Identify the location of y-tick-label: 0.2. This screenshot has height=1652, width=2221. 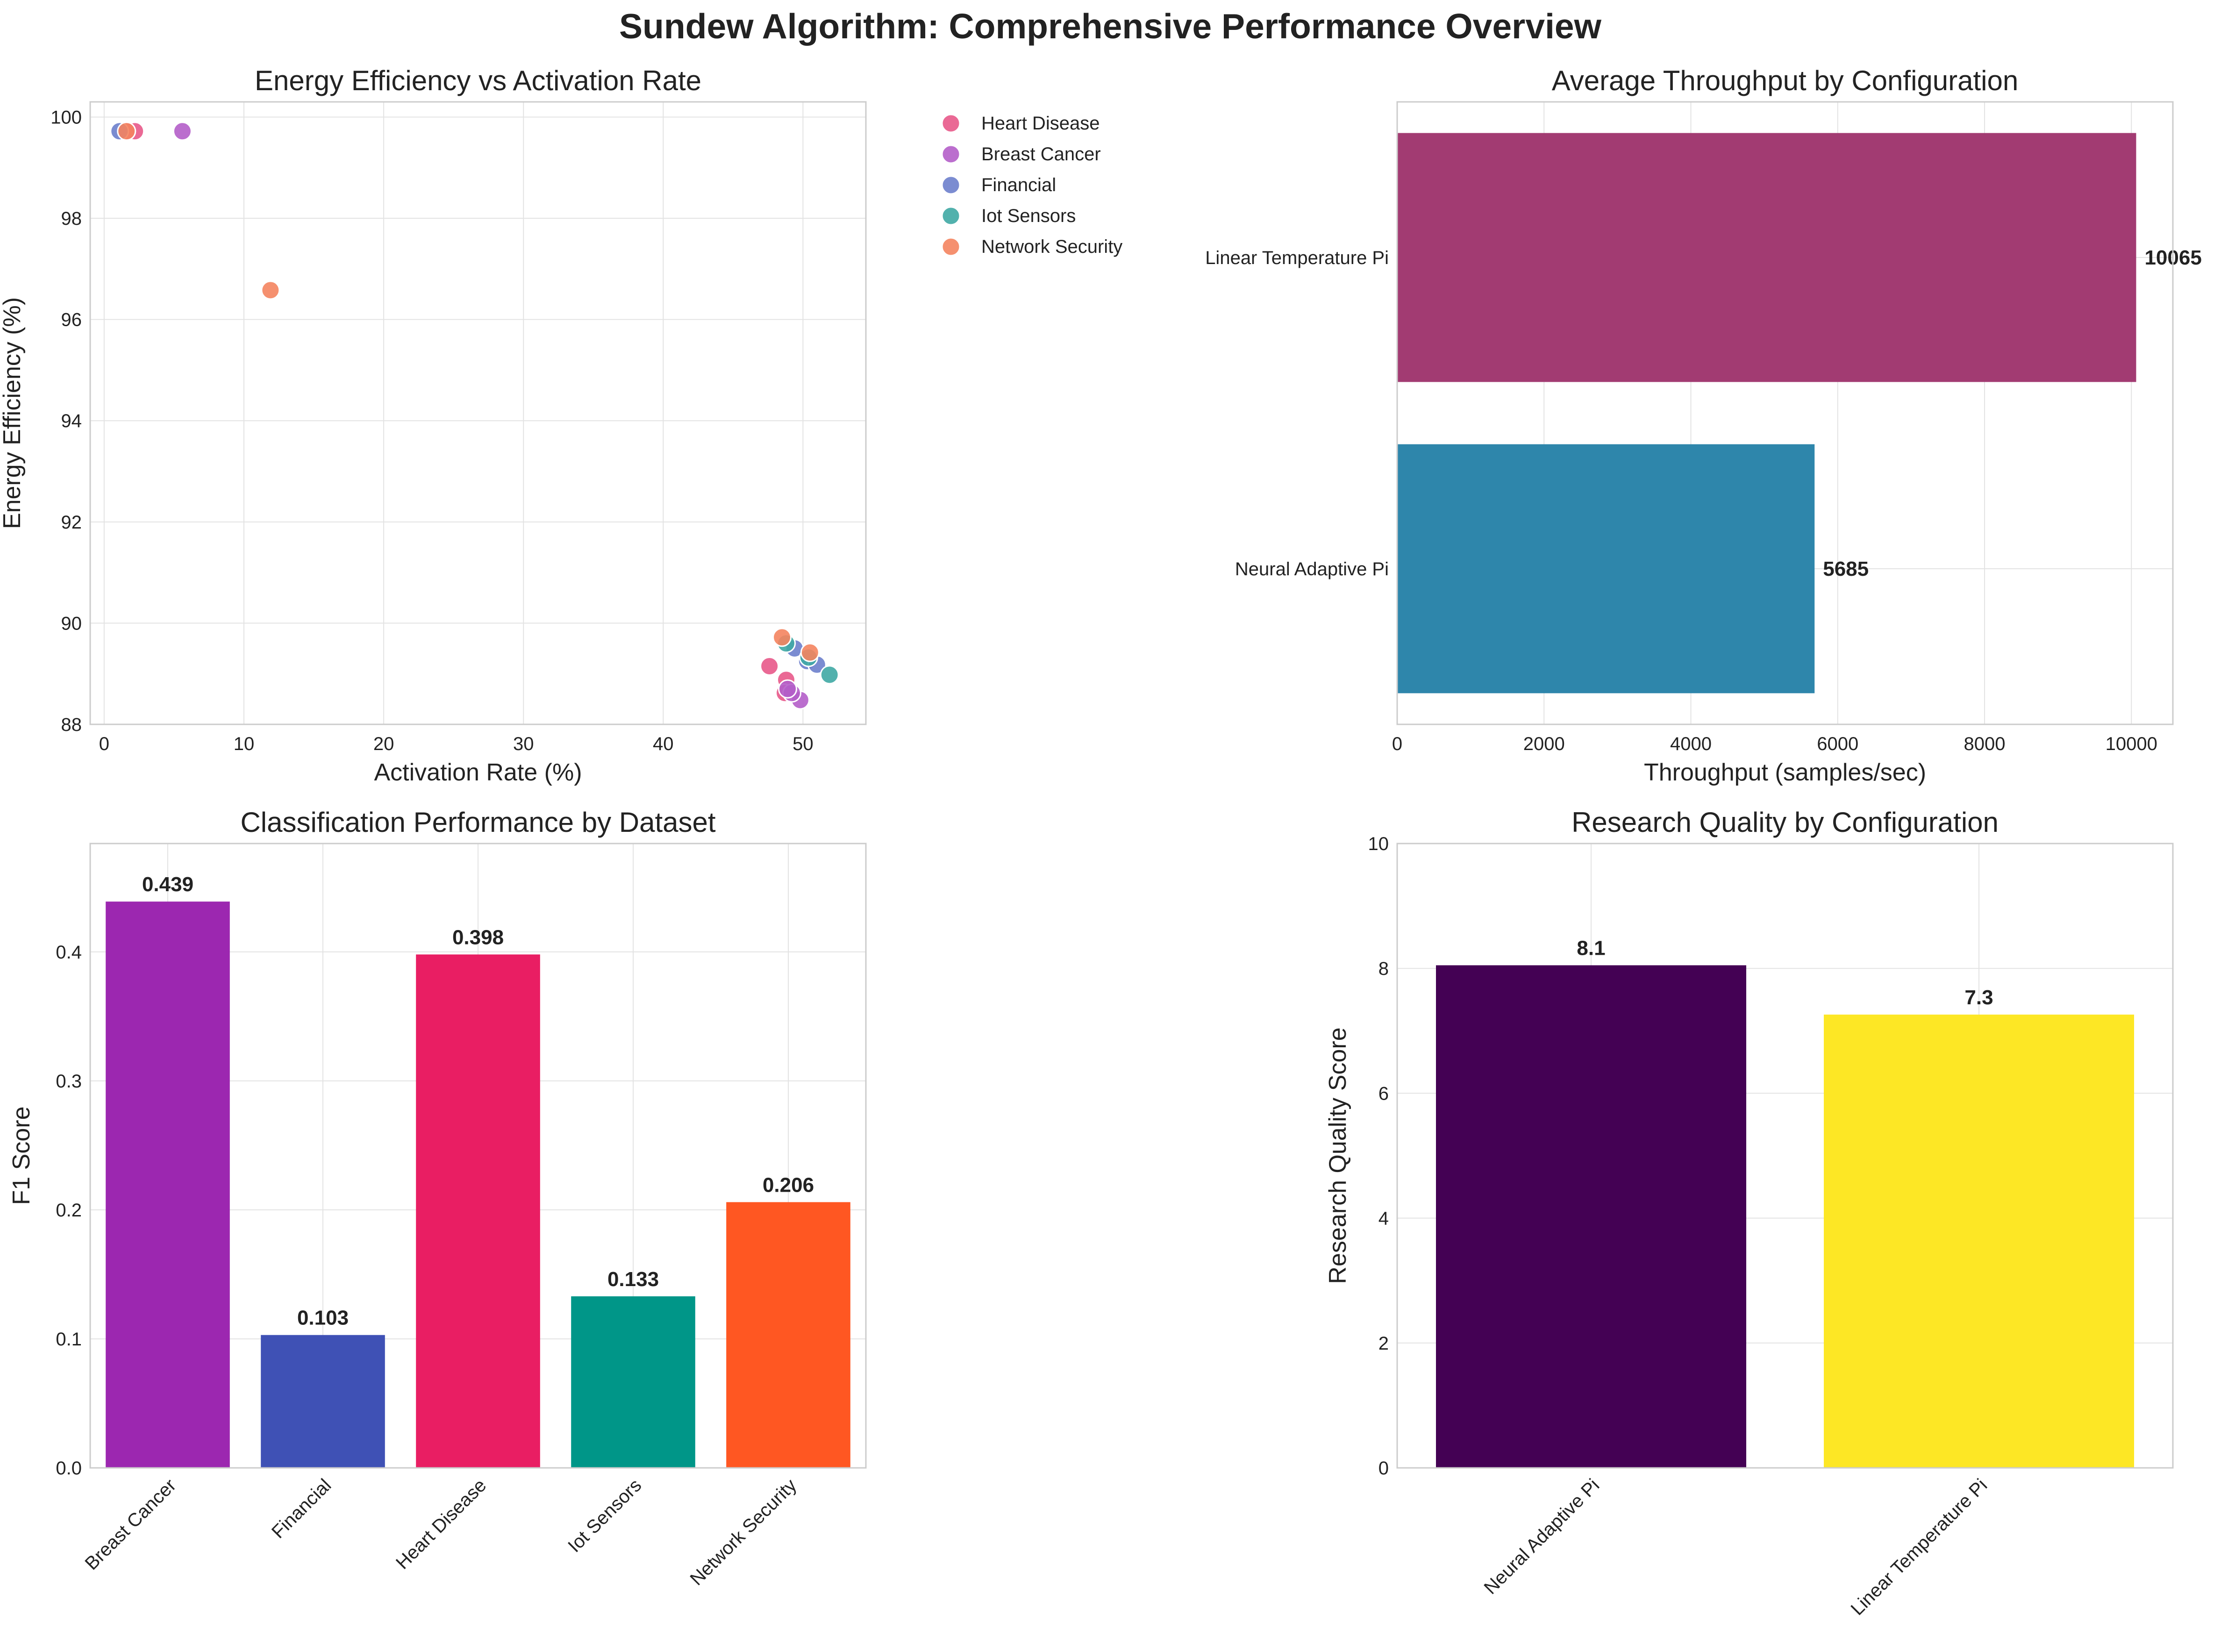
(69, 1210).